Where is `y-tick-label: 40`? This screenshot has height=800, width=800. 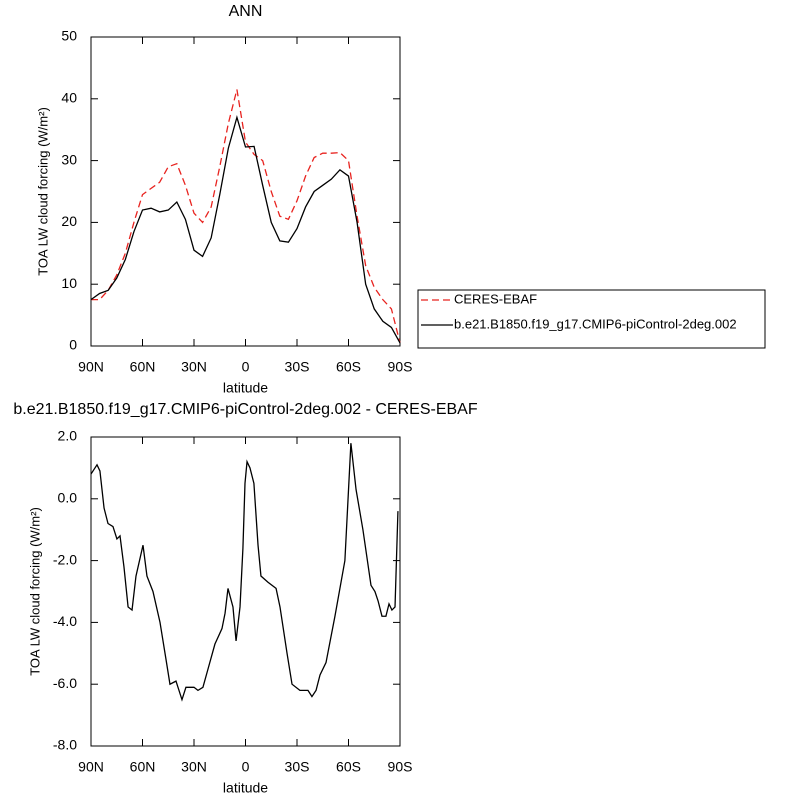 y-tick-label: 40 is located at coordinates (69, 98).